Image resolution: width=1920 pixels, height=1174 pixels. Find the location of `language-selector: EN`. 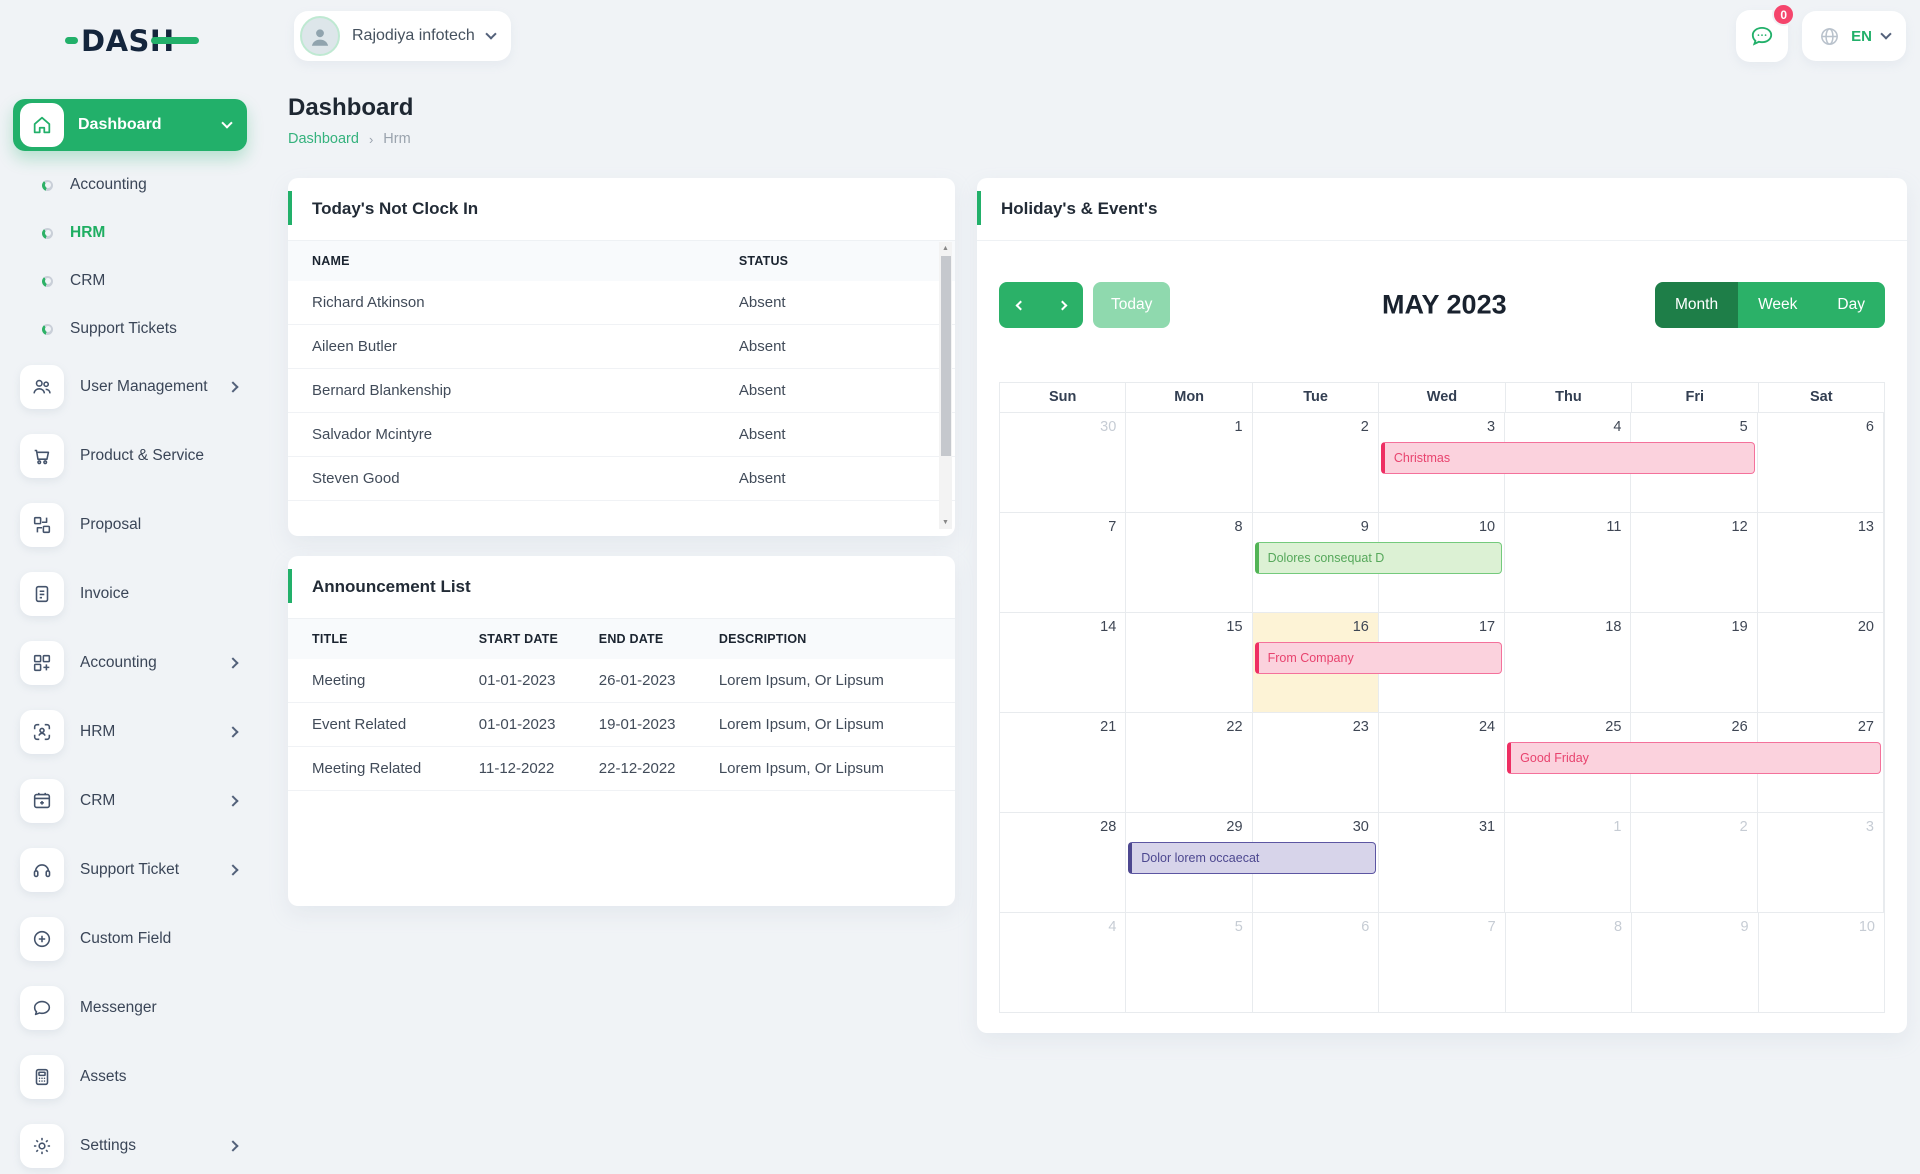

language-selector: EN is located at coordinates (1854, 36).